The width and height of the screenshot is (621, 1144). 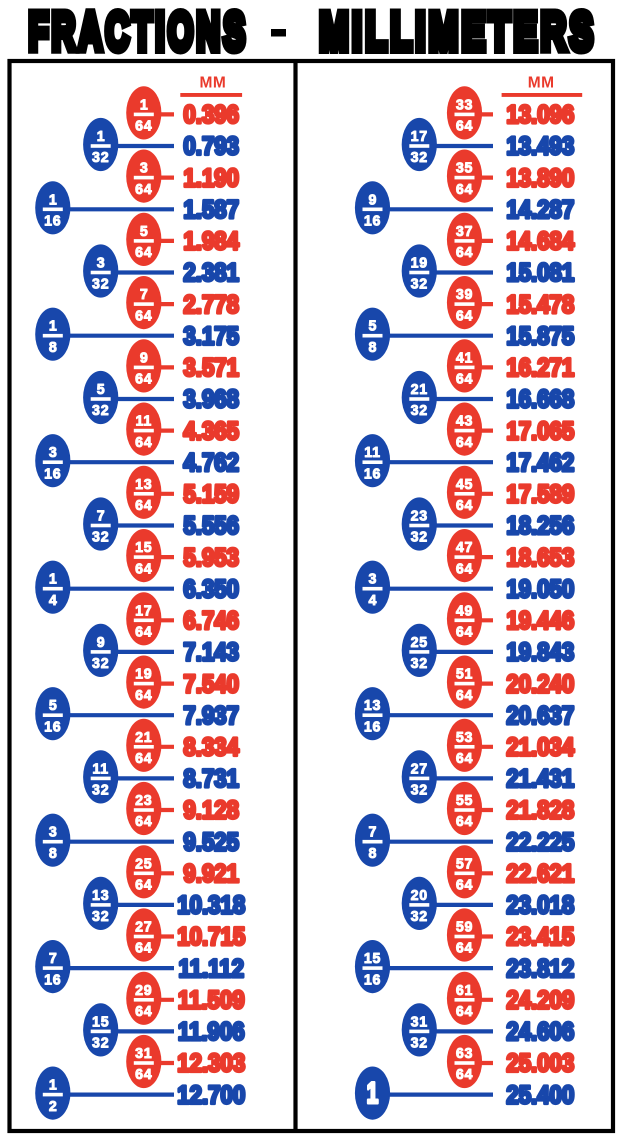 What do you see at coordinates (211, 651) in the screenshot?
I see `svg-text: 7.143` at bounding box center [211, 651].